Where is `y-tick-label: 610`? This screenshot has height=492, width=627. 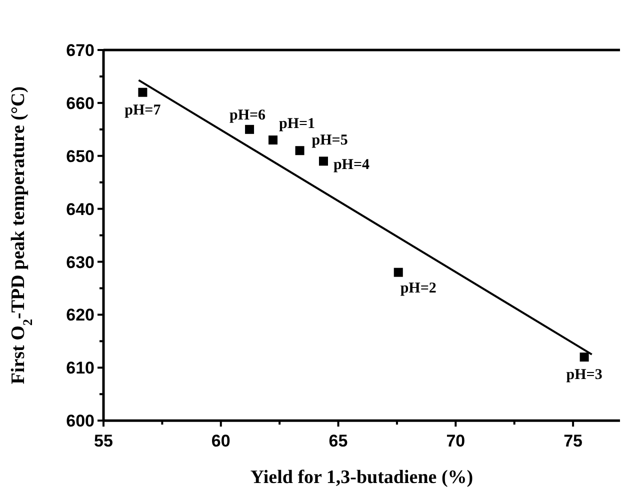
y-tick-label: 610 is located at coordinates (80, 368).